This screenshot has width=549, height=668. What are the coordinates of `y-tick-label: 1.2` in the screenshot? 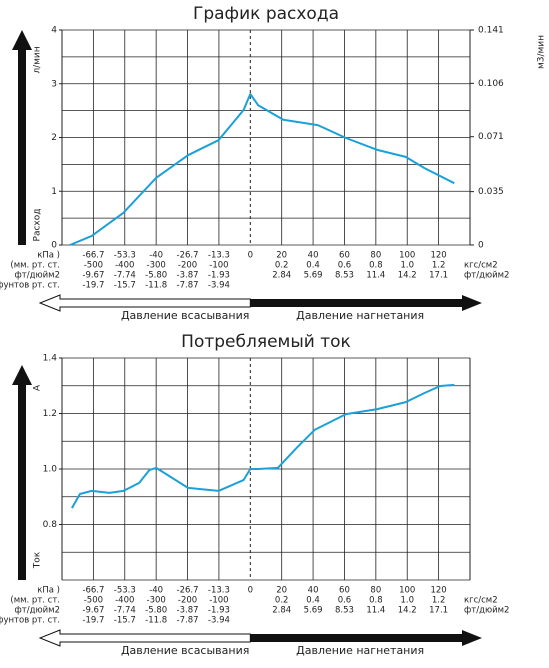 It's located at (50, 414).